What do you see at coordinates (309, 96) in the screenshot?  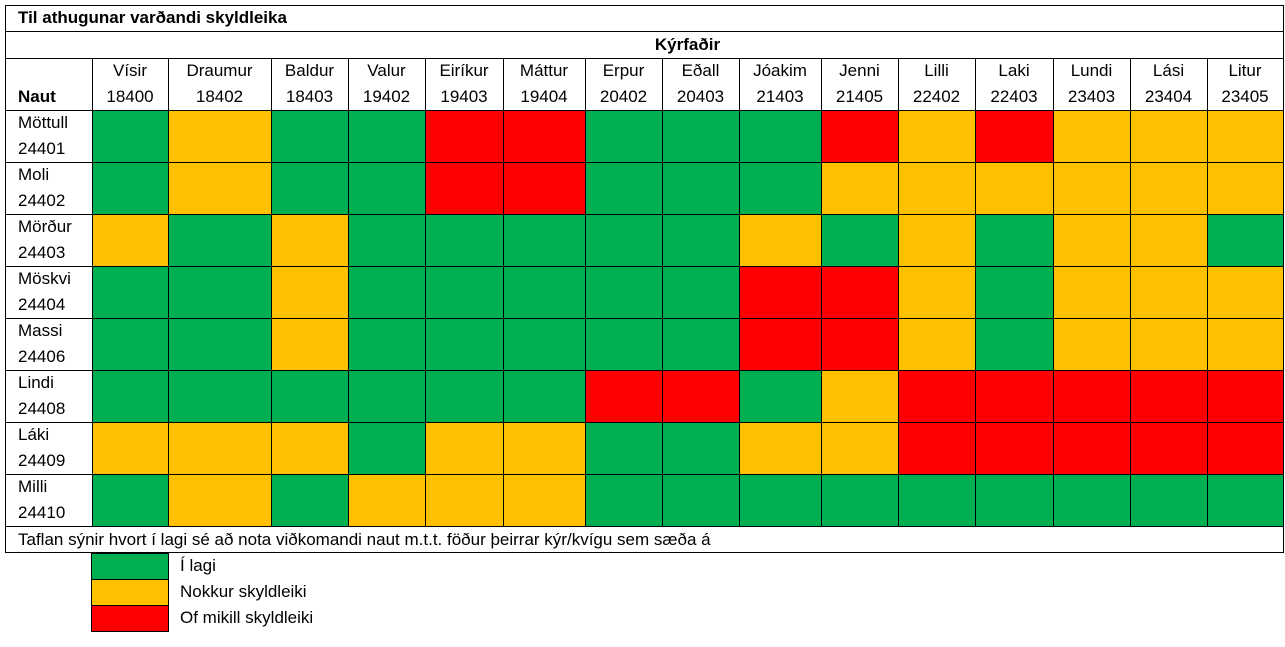 I see `column-id: 18403` at bounding box center [309, 96].